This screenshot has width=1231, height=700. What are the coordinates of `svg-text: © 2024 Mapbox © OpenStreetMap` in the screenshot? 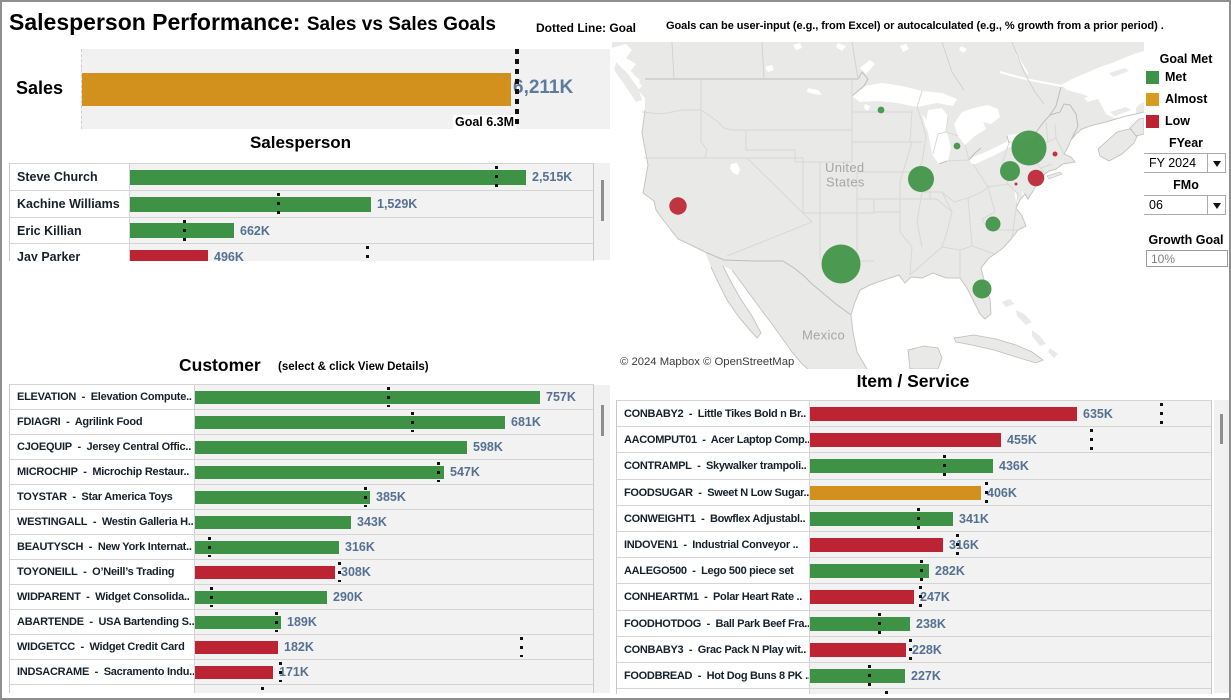 It's located at (707, 362).